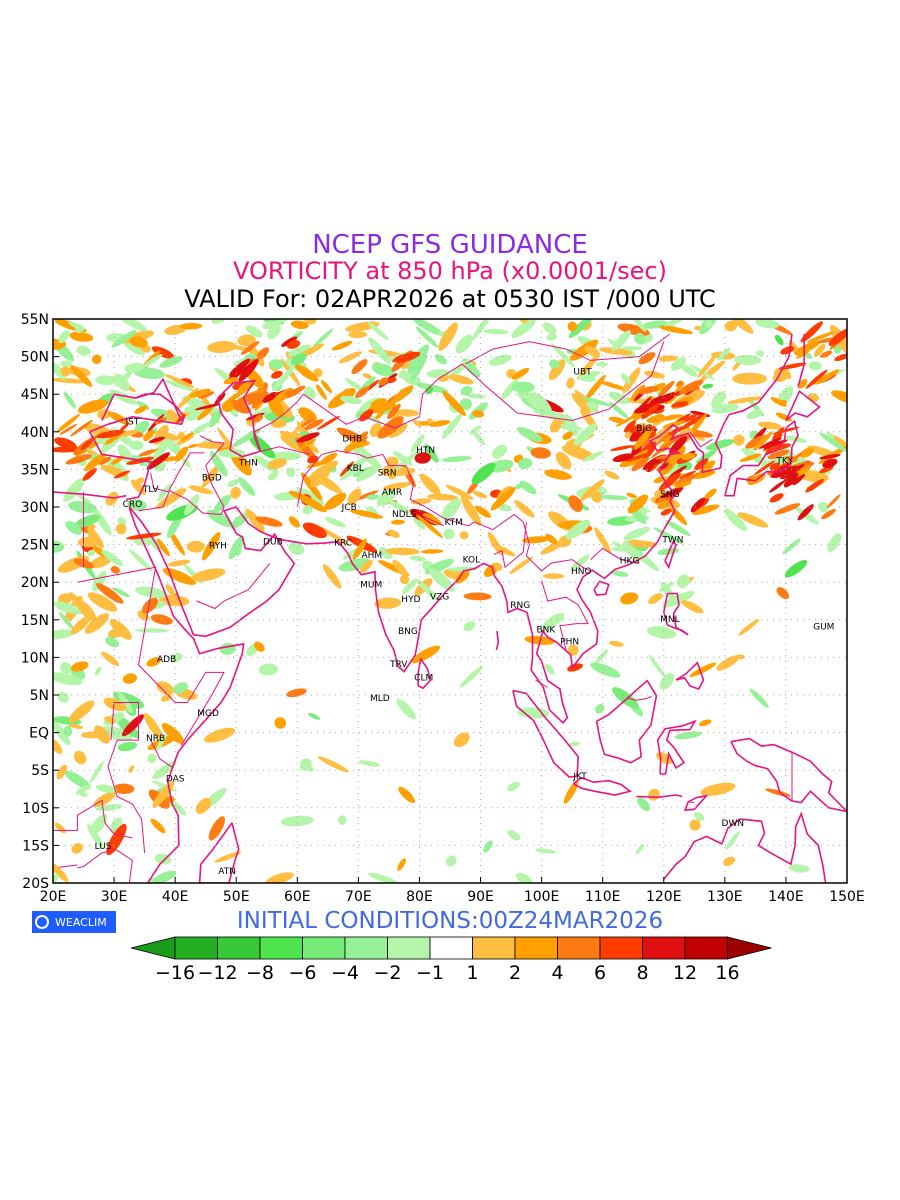  I want to click on city-label: MUM, so click(371, 586).